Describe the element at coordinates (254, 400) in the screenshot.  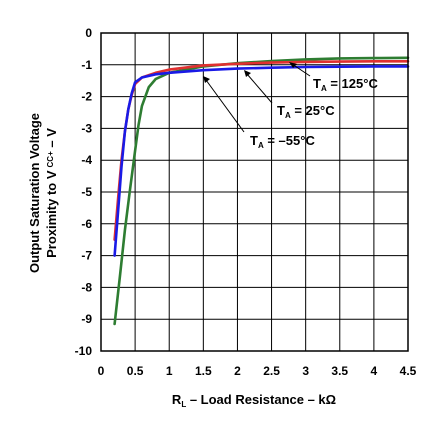
I see `x-axis-title: RL – Load Resistance – kΩ` at that location.